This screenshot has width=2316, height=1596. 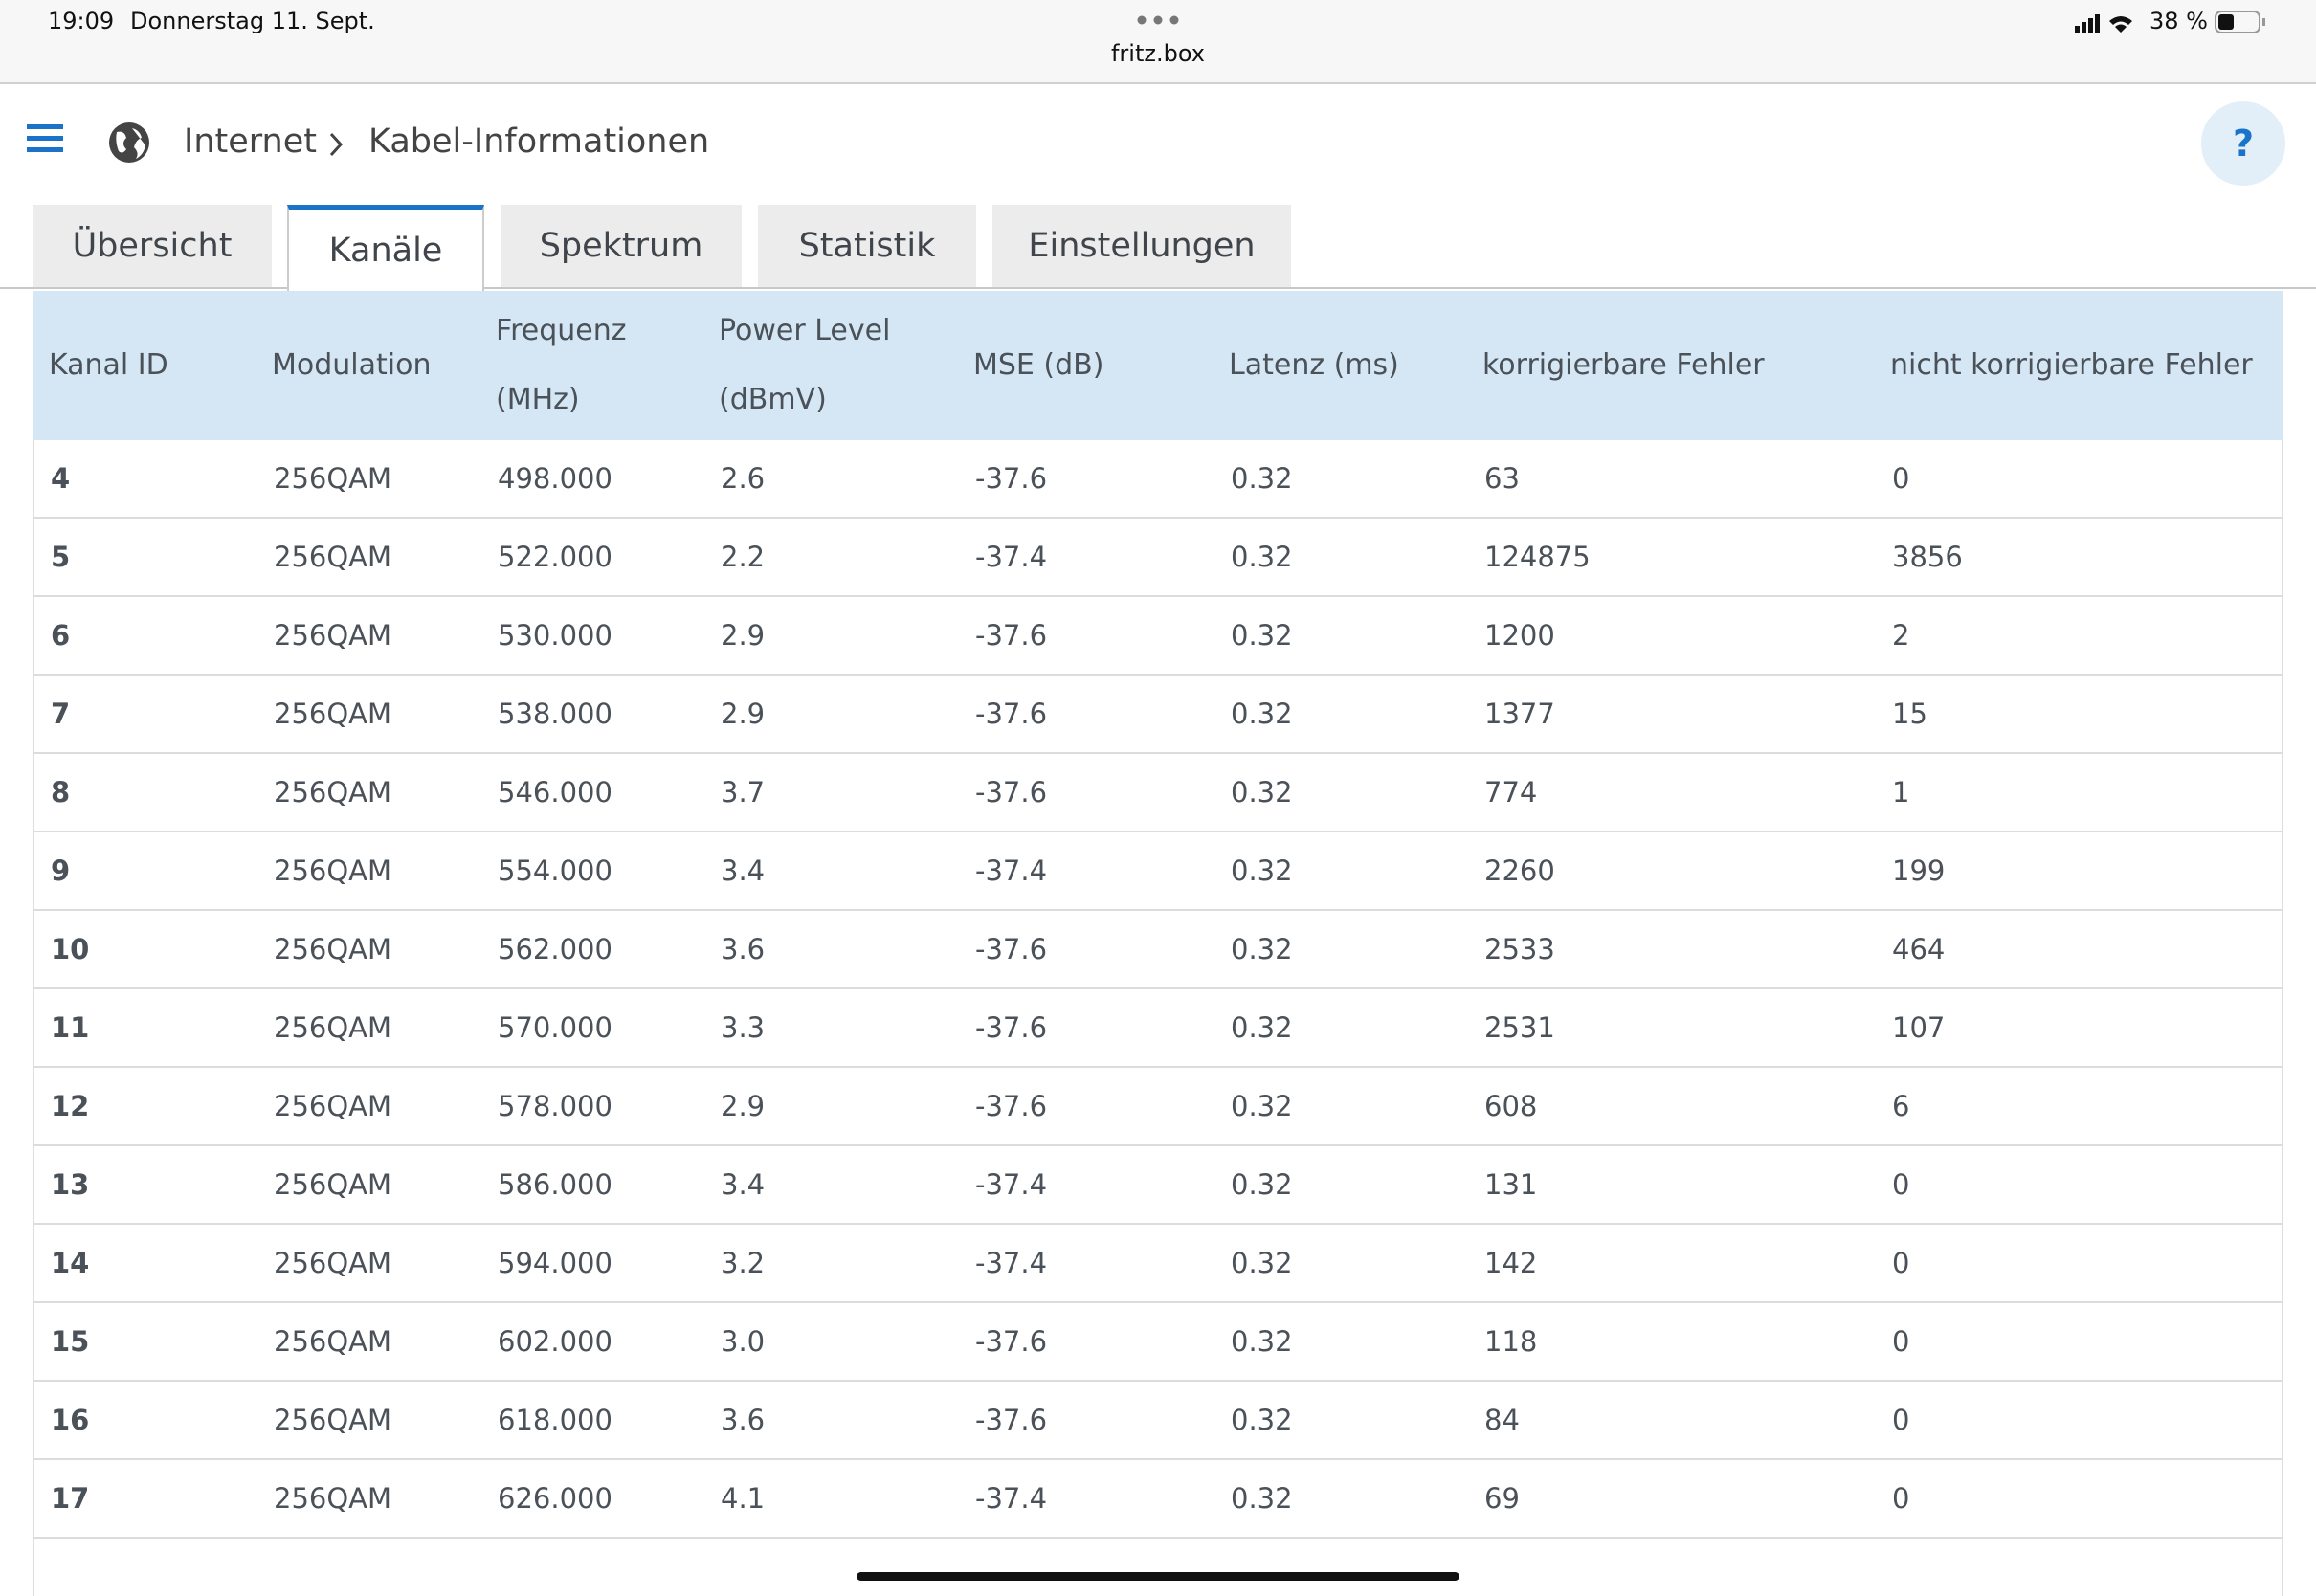 I want to click on table-cell: 11, so click(x=70, y=1028).